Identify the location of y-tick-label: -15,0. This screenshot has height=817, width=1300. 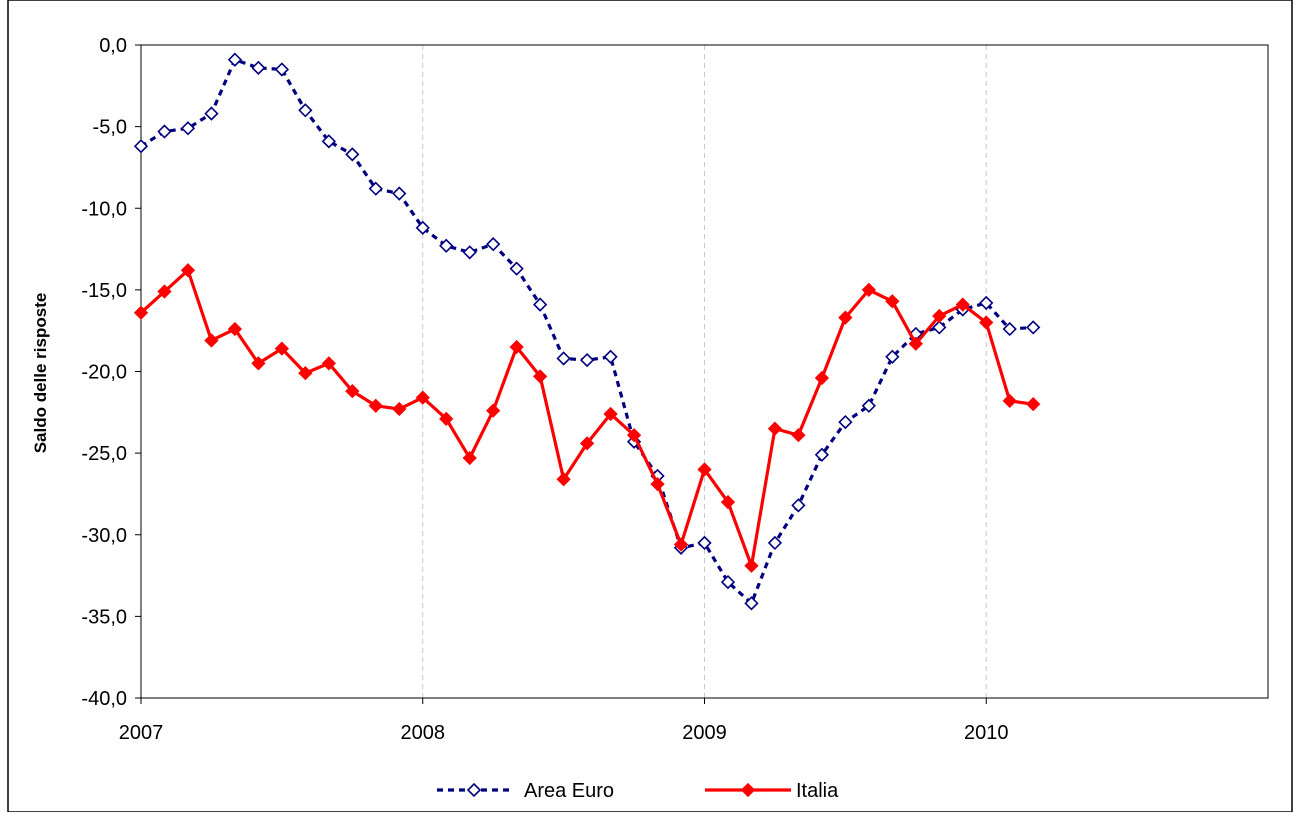
(104, 291).